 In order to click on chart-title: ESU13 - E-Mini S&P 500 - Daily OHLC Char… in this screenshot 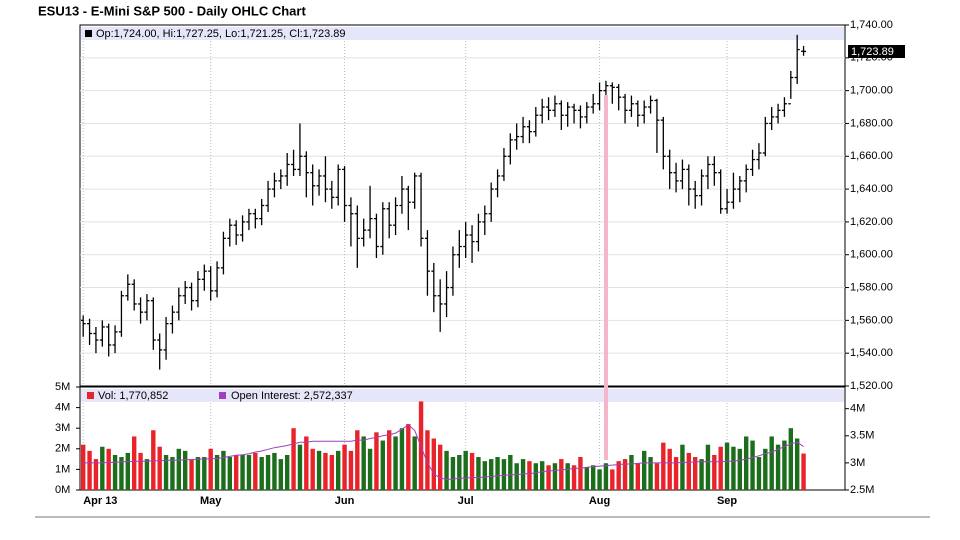, I will do `click(172, 10)`.